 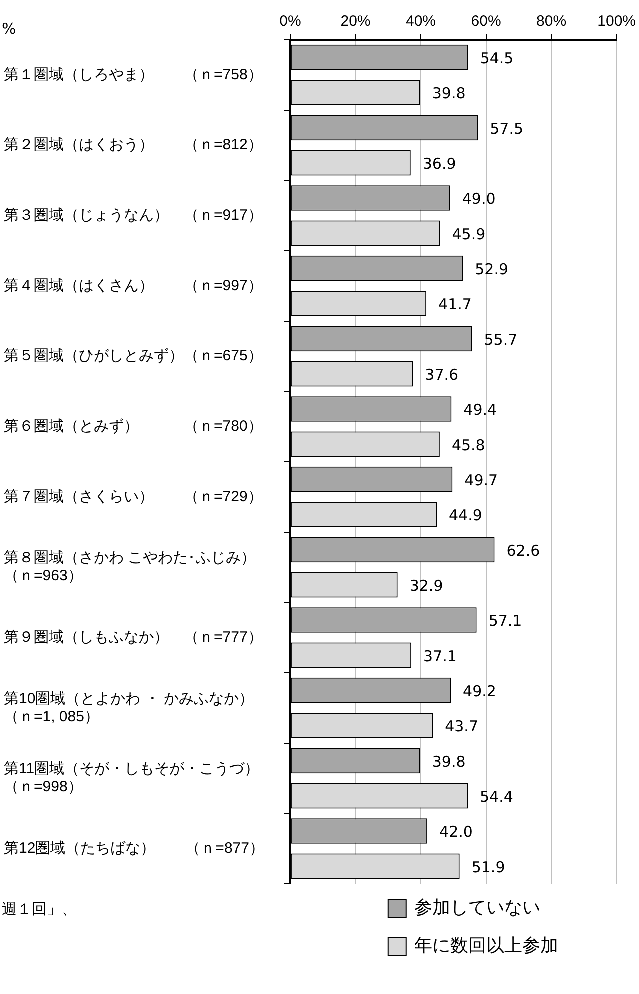 I want to click on y-tick-label: 第11圏域（そが・しもそが・こうづ）（ｎ=998）, so click(x=132, y=778).